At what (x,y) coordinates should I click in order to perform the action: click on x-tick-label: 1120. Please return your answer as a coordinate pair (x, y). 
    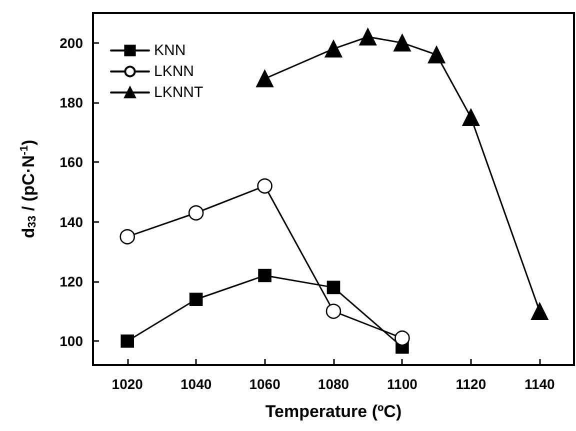
    Looking at the image, I should click on (471, 384).